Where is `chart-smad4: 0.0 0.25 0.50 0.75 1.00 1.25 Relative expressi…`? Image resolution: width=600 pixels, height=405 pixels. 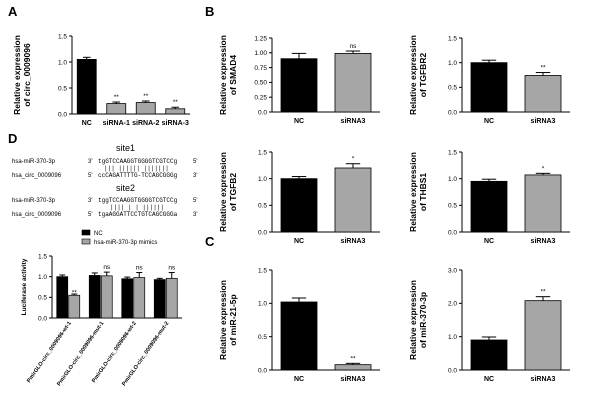 chart-smad4: 0.0 0.25 0.50 0.75 1.00 1.25 Relative expressi… is located at coordinates (299, 80).